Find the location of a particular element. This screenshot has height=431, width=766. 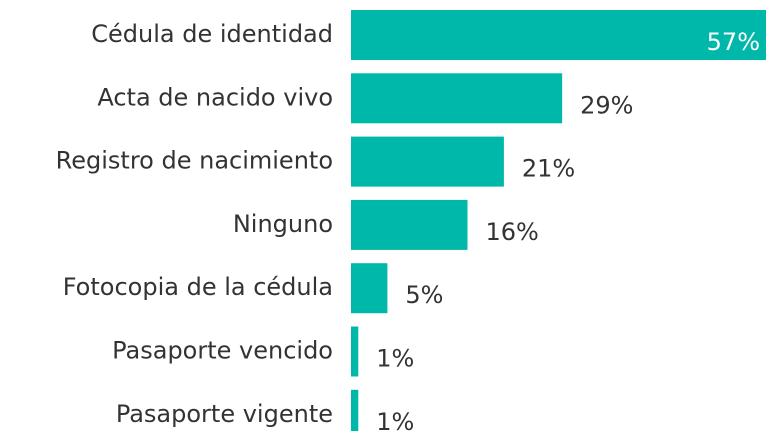

category-label: Acta de nacido vivo is located at coordinates (215, 97).